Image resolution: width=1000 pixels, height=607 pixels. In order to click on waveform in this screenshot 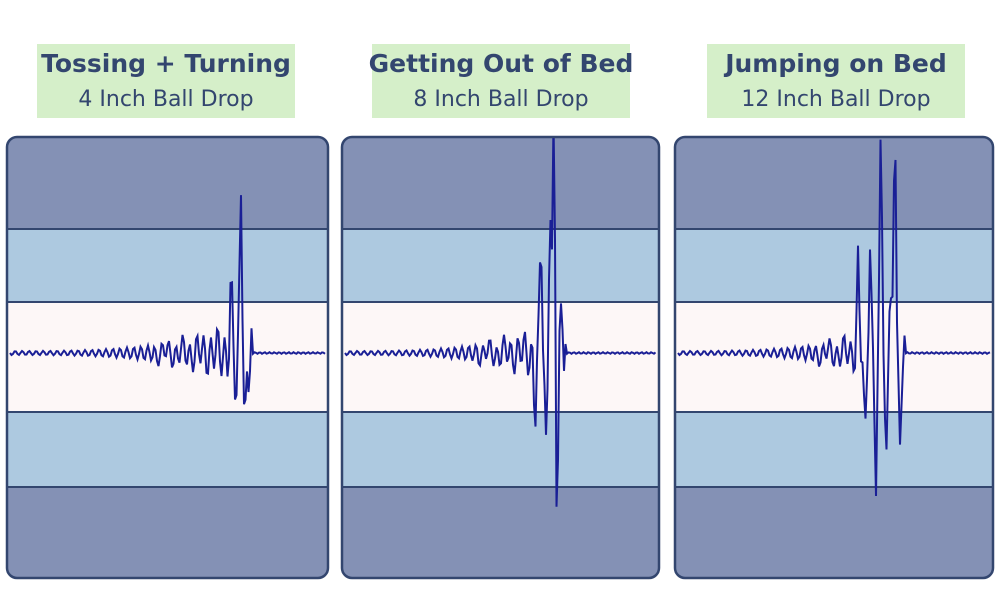, I will do `click(167, 300)`.